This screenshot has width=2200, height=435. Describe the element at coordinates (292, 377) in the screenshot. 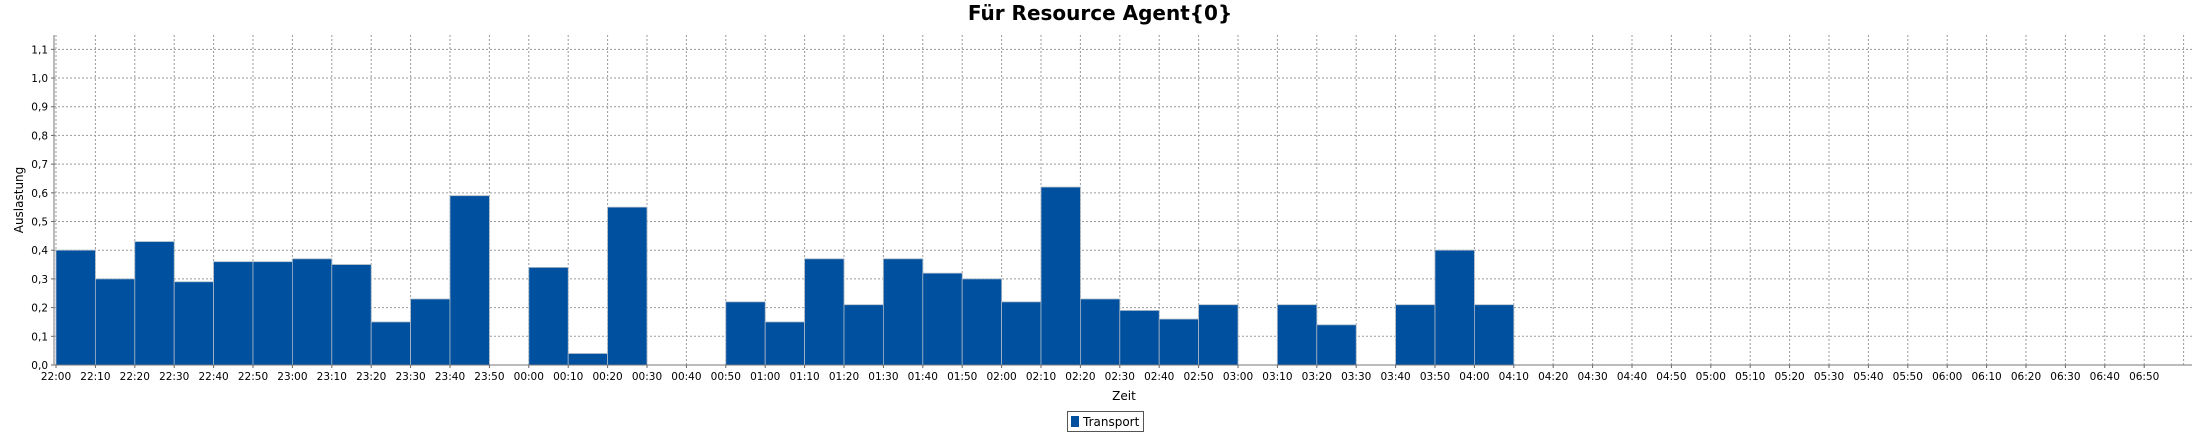

I see `x-tick-label: 23:00` at that location.